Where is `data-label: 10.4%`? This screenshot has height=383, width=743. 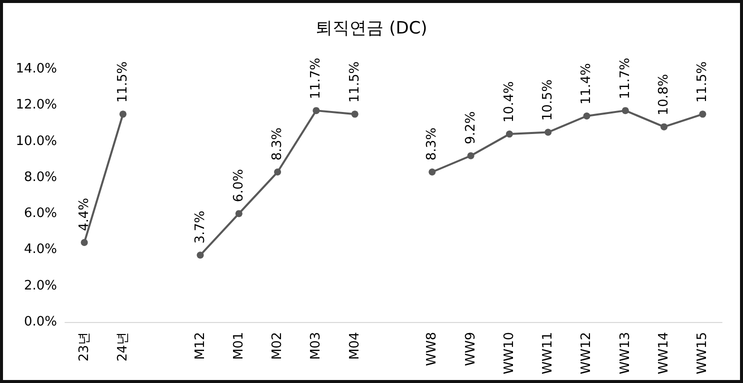
data-label: 10.4% is located at coordinates (509, 102).